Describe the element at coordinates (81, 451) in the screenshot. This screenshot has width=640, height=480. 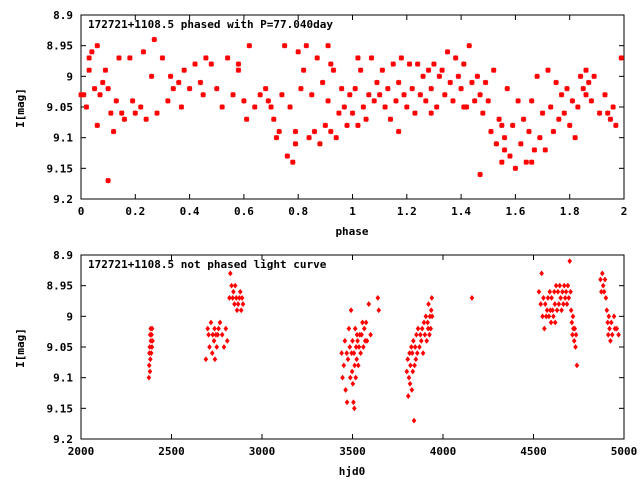
I see `x-tick-label: 2000` at that location.